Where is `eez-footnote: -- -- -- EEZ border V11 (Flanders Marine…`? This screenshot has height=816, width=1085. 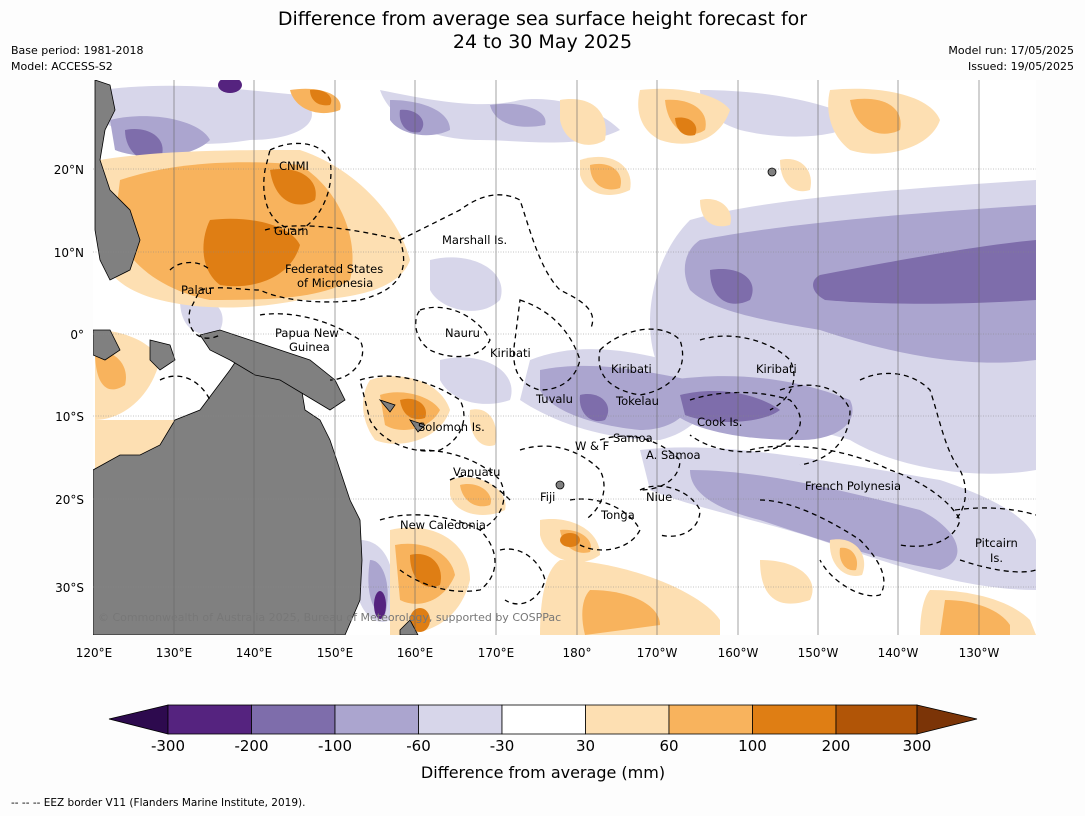 eez-footnote: -- -- -- EEZ border V11 (Flanders Marine… is located at coordinates (158, 803).